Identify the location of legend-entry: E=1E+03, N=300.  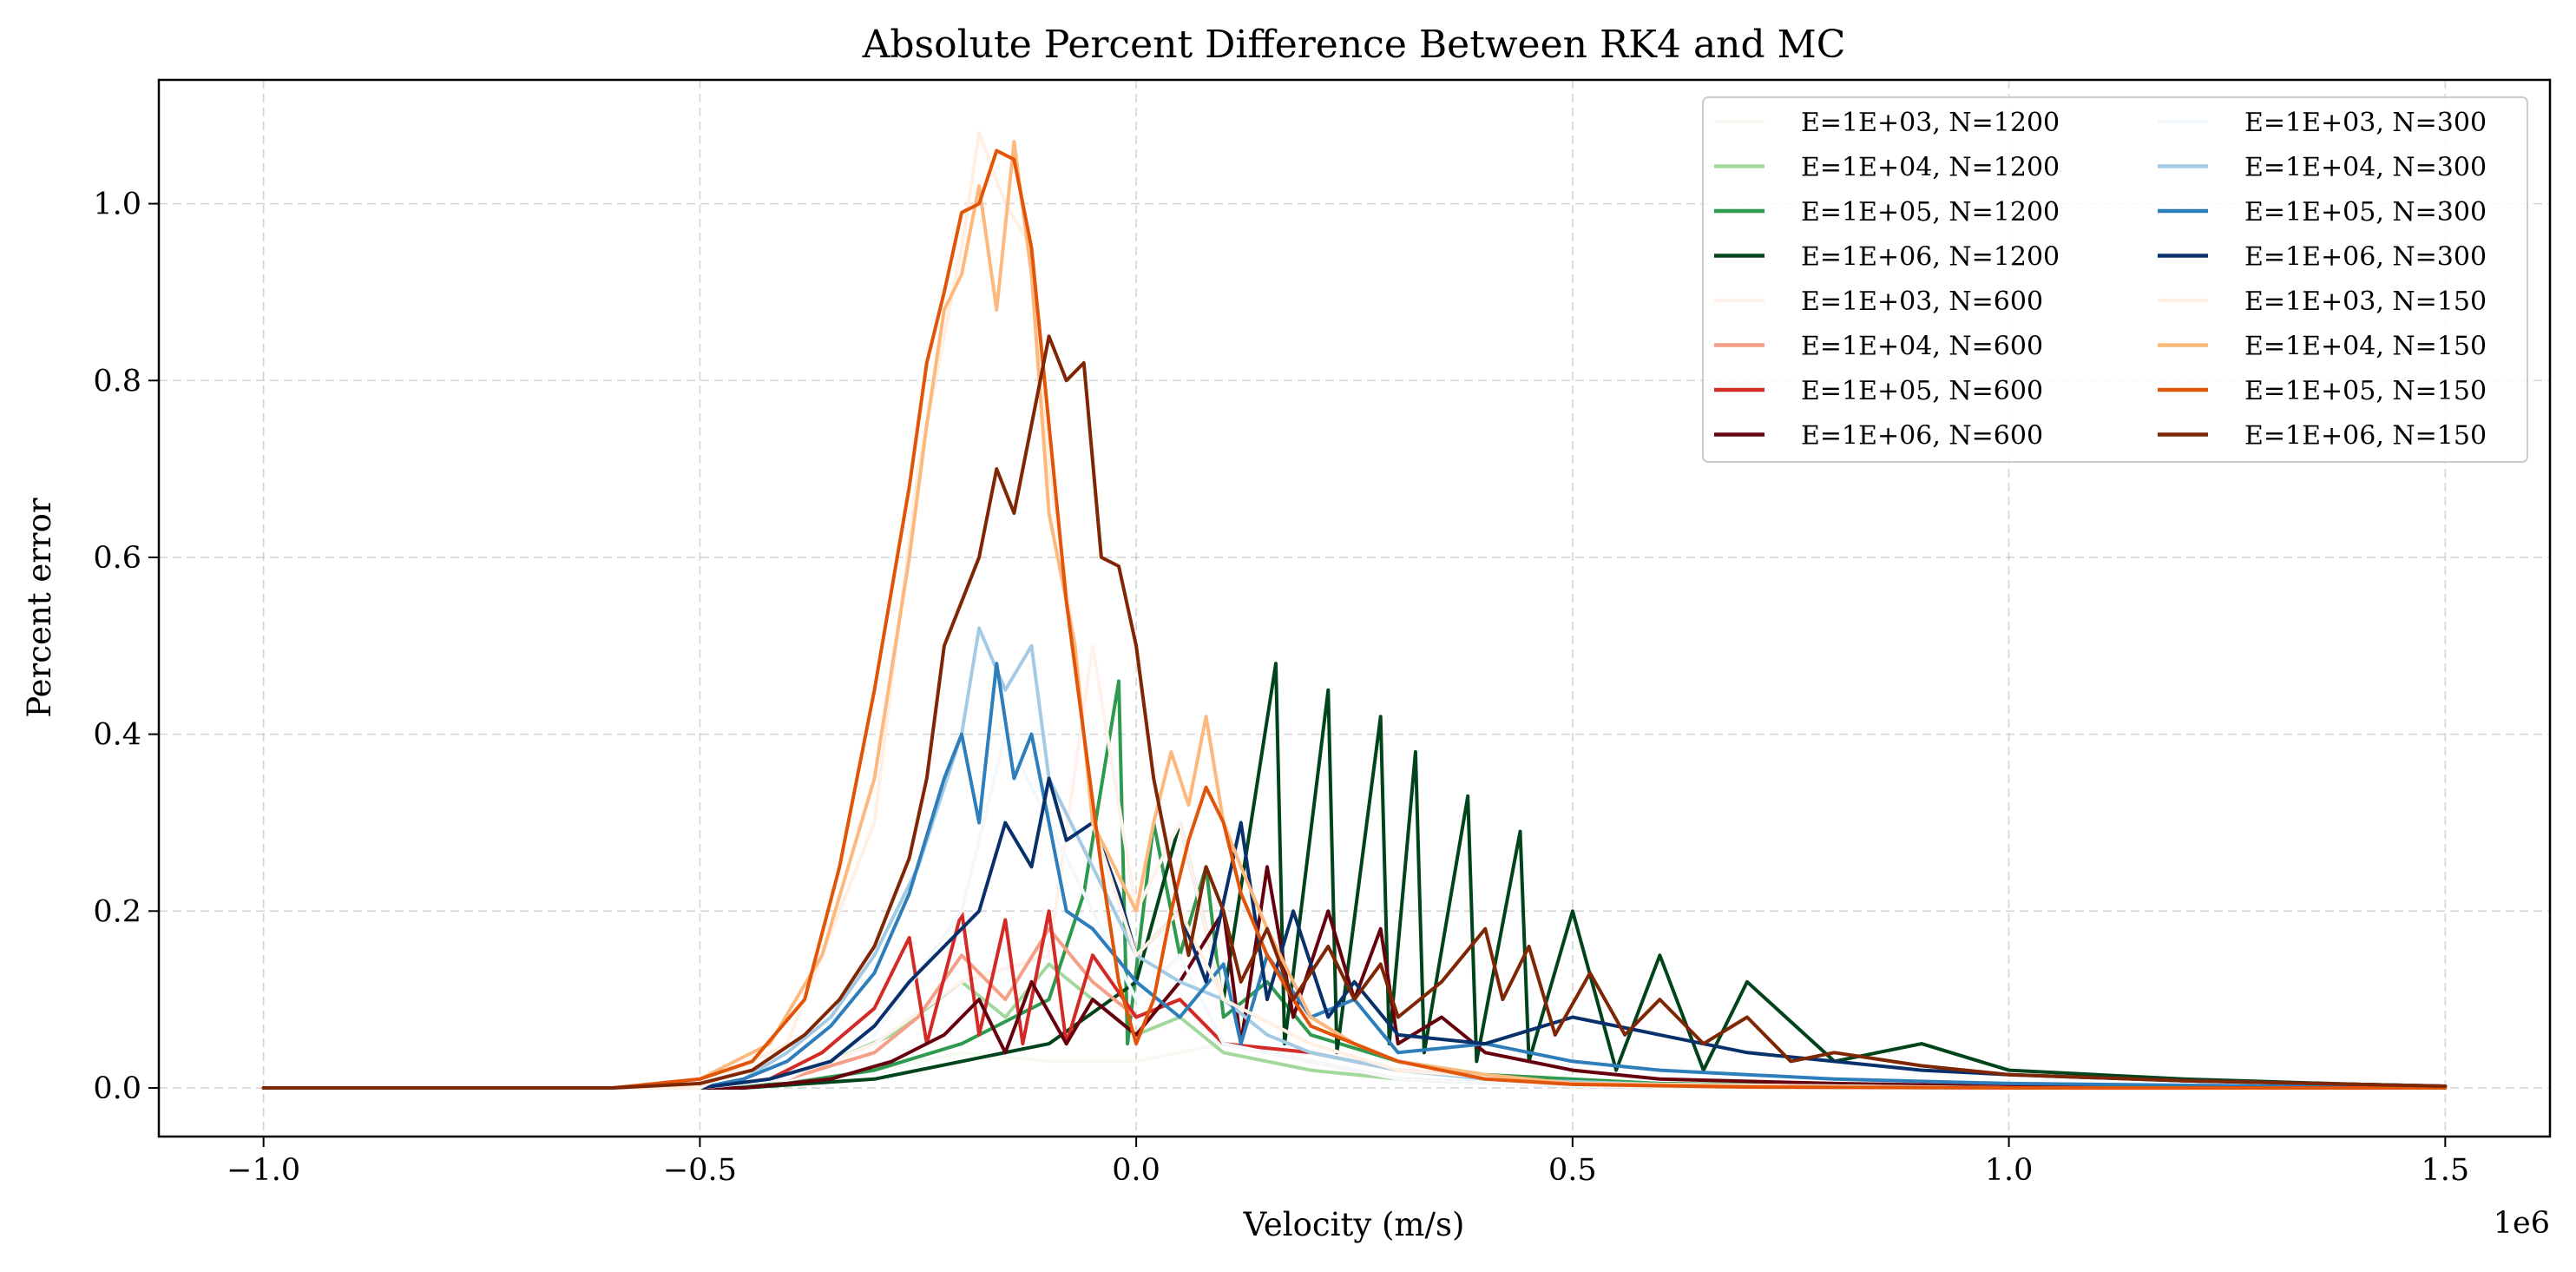
(2365, 123).